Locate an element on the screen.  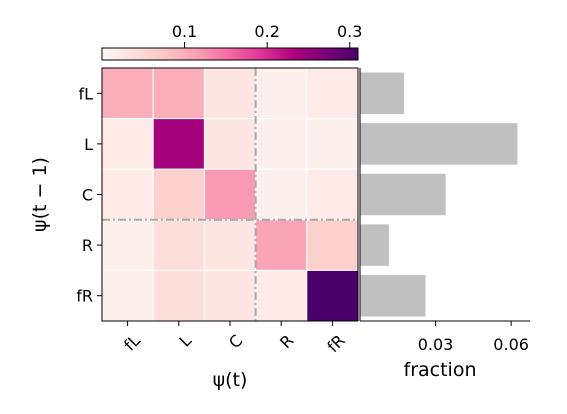
heatmap-y-tick-label: L is located at coordinates (88, 144).